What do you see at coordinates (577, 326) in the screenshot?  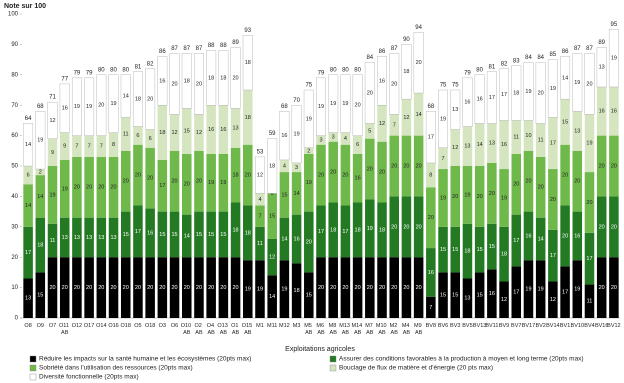 I see `x-tick-label: BV10` at bounding box center [577, 326].